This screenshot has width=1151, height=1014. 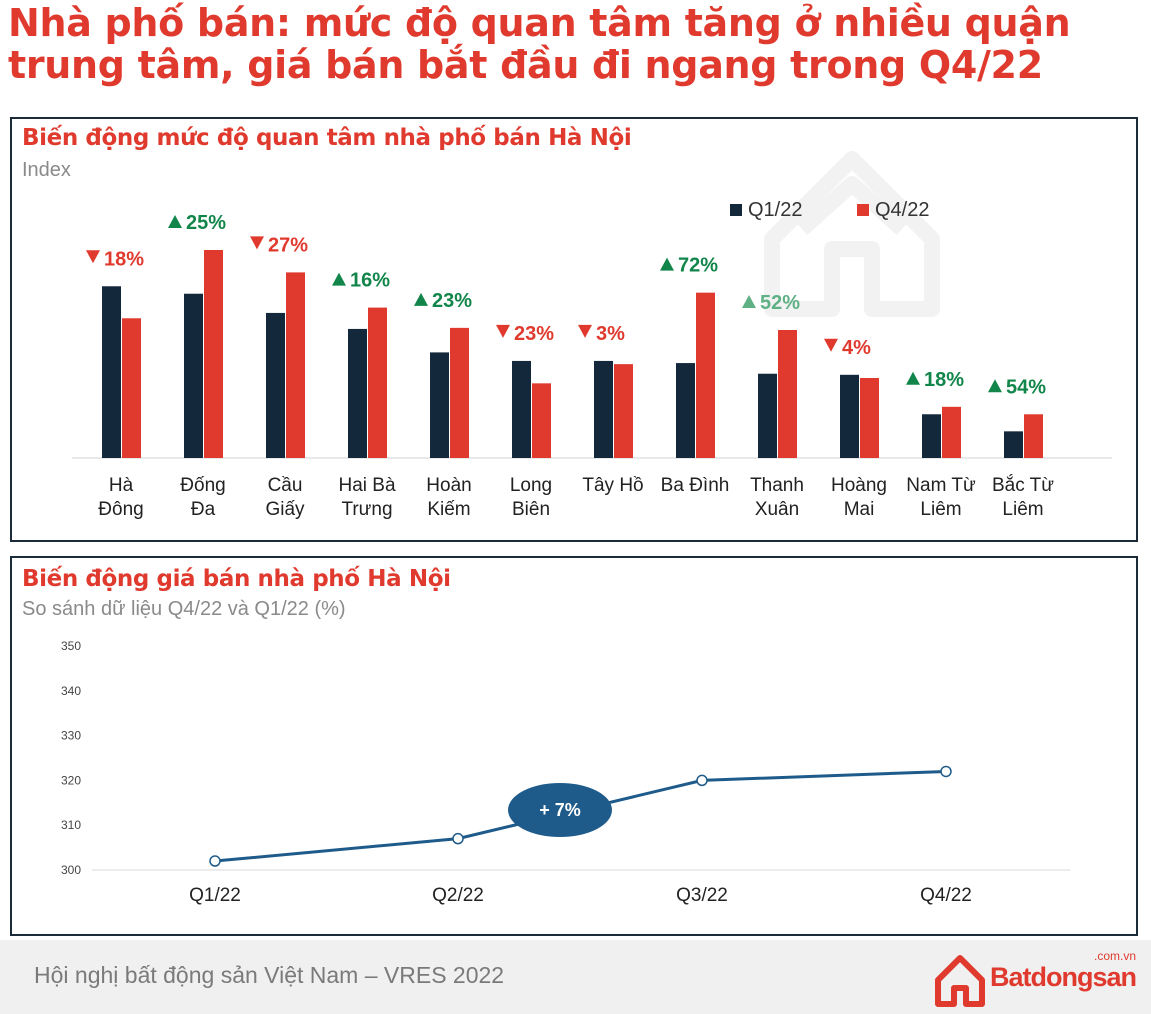 I want to click on x-tick-label: Q1/22, so click(x=215, y=895).